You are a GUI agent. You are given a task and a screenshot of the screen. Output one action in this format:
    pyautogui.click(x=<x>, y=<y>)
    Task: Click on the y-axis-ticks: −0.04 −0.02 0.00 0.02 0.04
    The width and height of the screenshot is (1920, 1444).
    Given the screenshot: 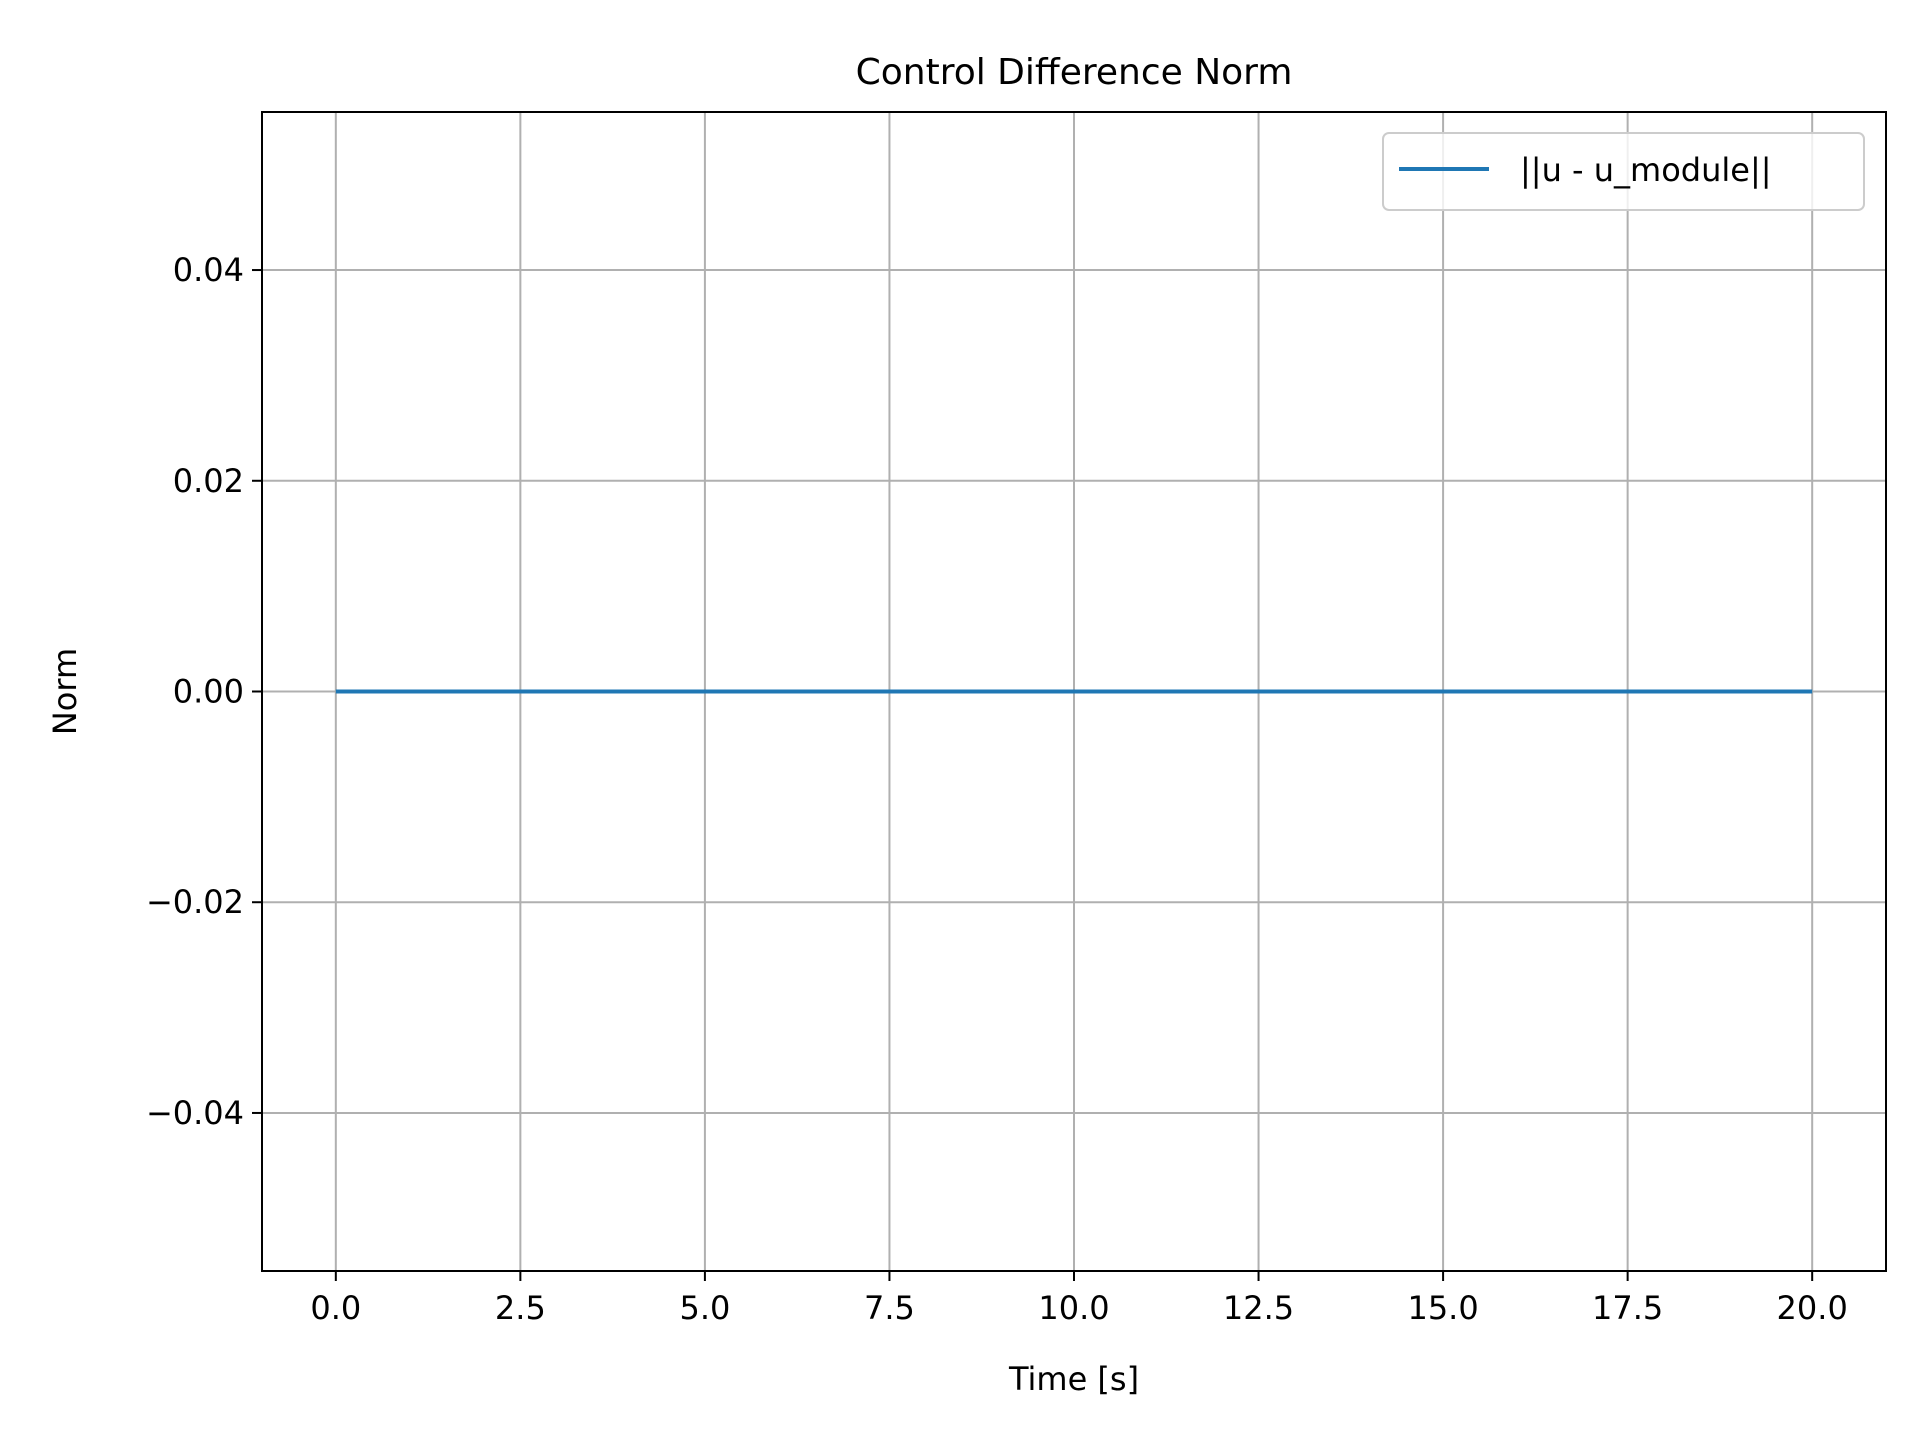 What is the action you would take?
    pyautogui.click(x=204, y=691)
    